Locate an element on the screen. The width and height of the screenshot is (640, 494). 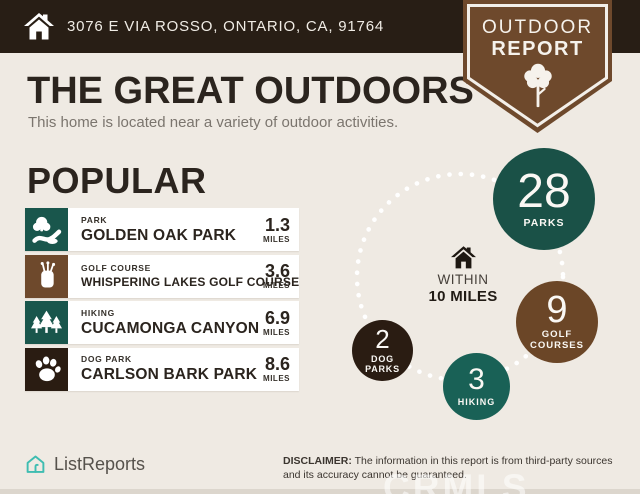
item-distance: 6.9 MILES is located at coordinates (276, 322).